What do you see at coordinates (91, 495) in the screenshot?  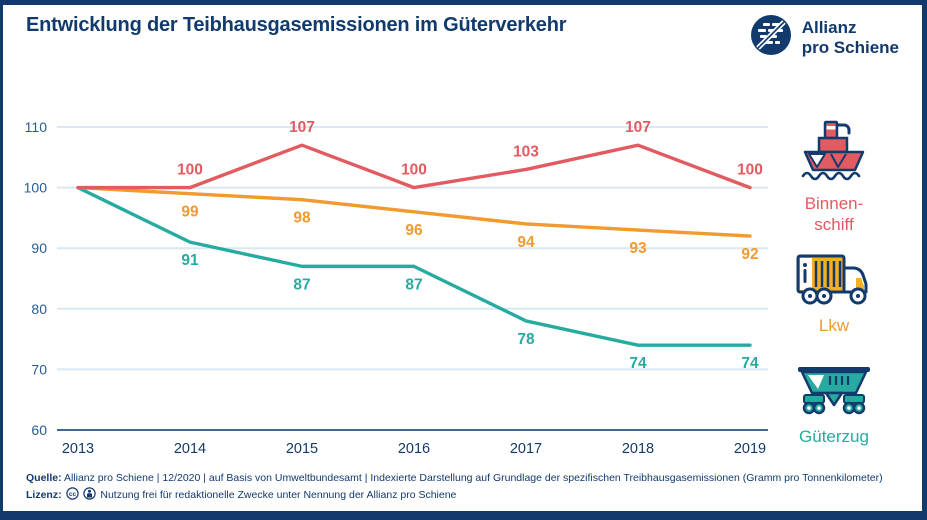 I see `by-icon` at bounding box center [91, 495].